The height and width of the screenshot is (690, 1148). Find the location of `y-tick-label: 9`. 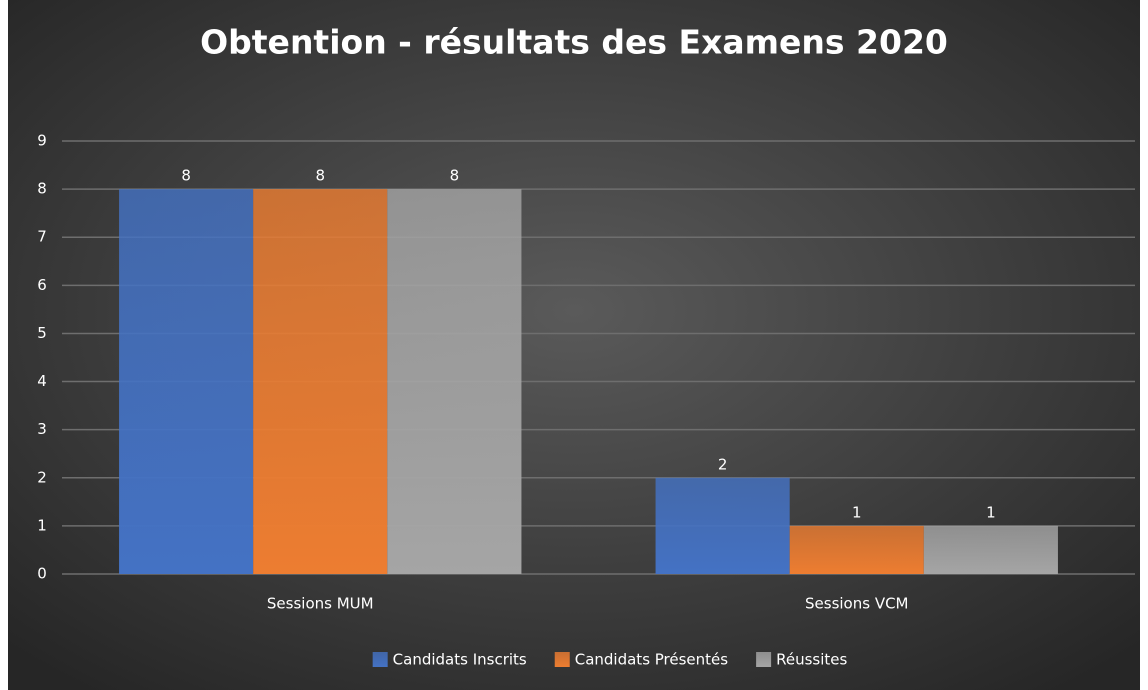

y-tick-label: 9 is located at coordinates (42, 141).